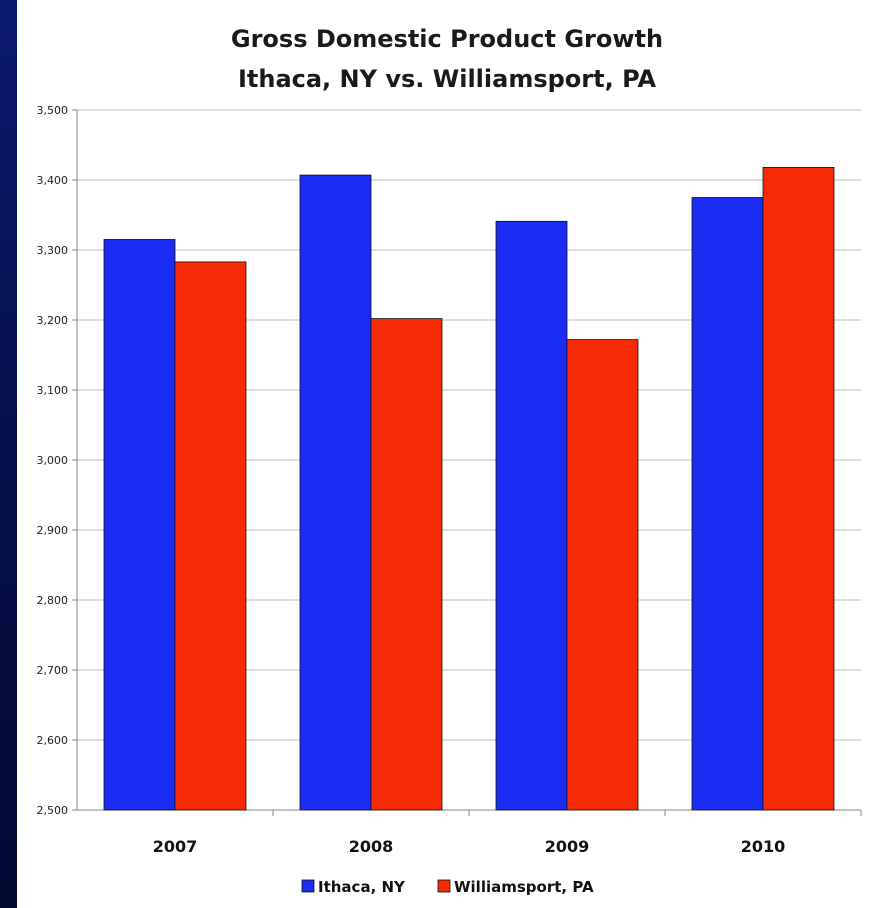 This screenshot has width=877, height=908. Describe the element at coordinates (447, 39) in the screenshot. I see `chart-title: Gross Domestic Product Growth` at that location.